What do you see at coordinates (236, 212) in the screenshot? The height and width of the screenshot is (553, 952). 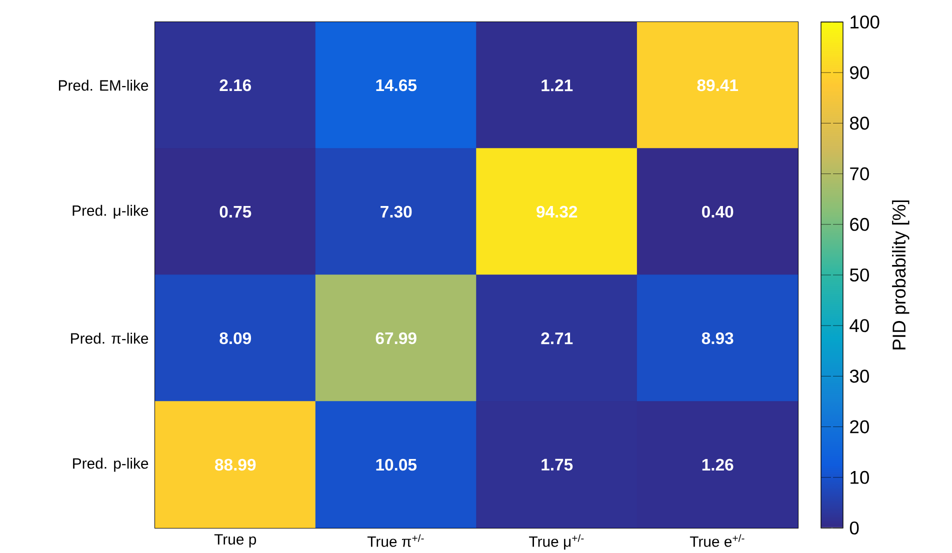 I see `data-label: 0.75` at bounding box center [236, 212].